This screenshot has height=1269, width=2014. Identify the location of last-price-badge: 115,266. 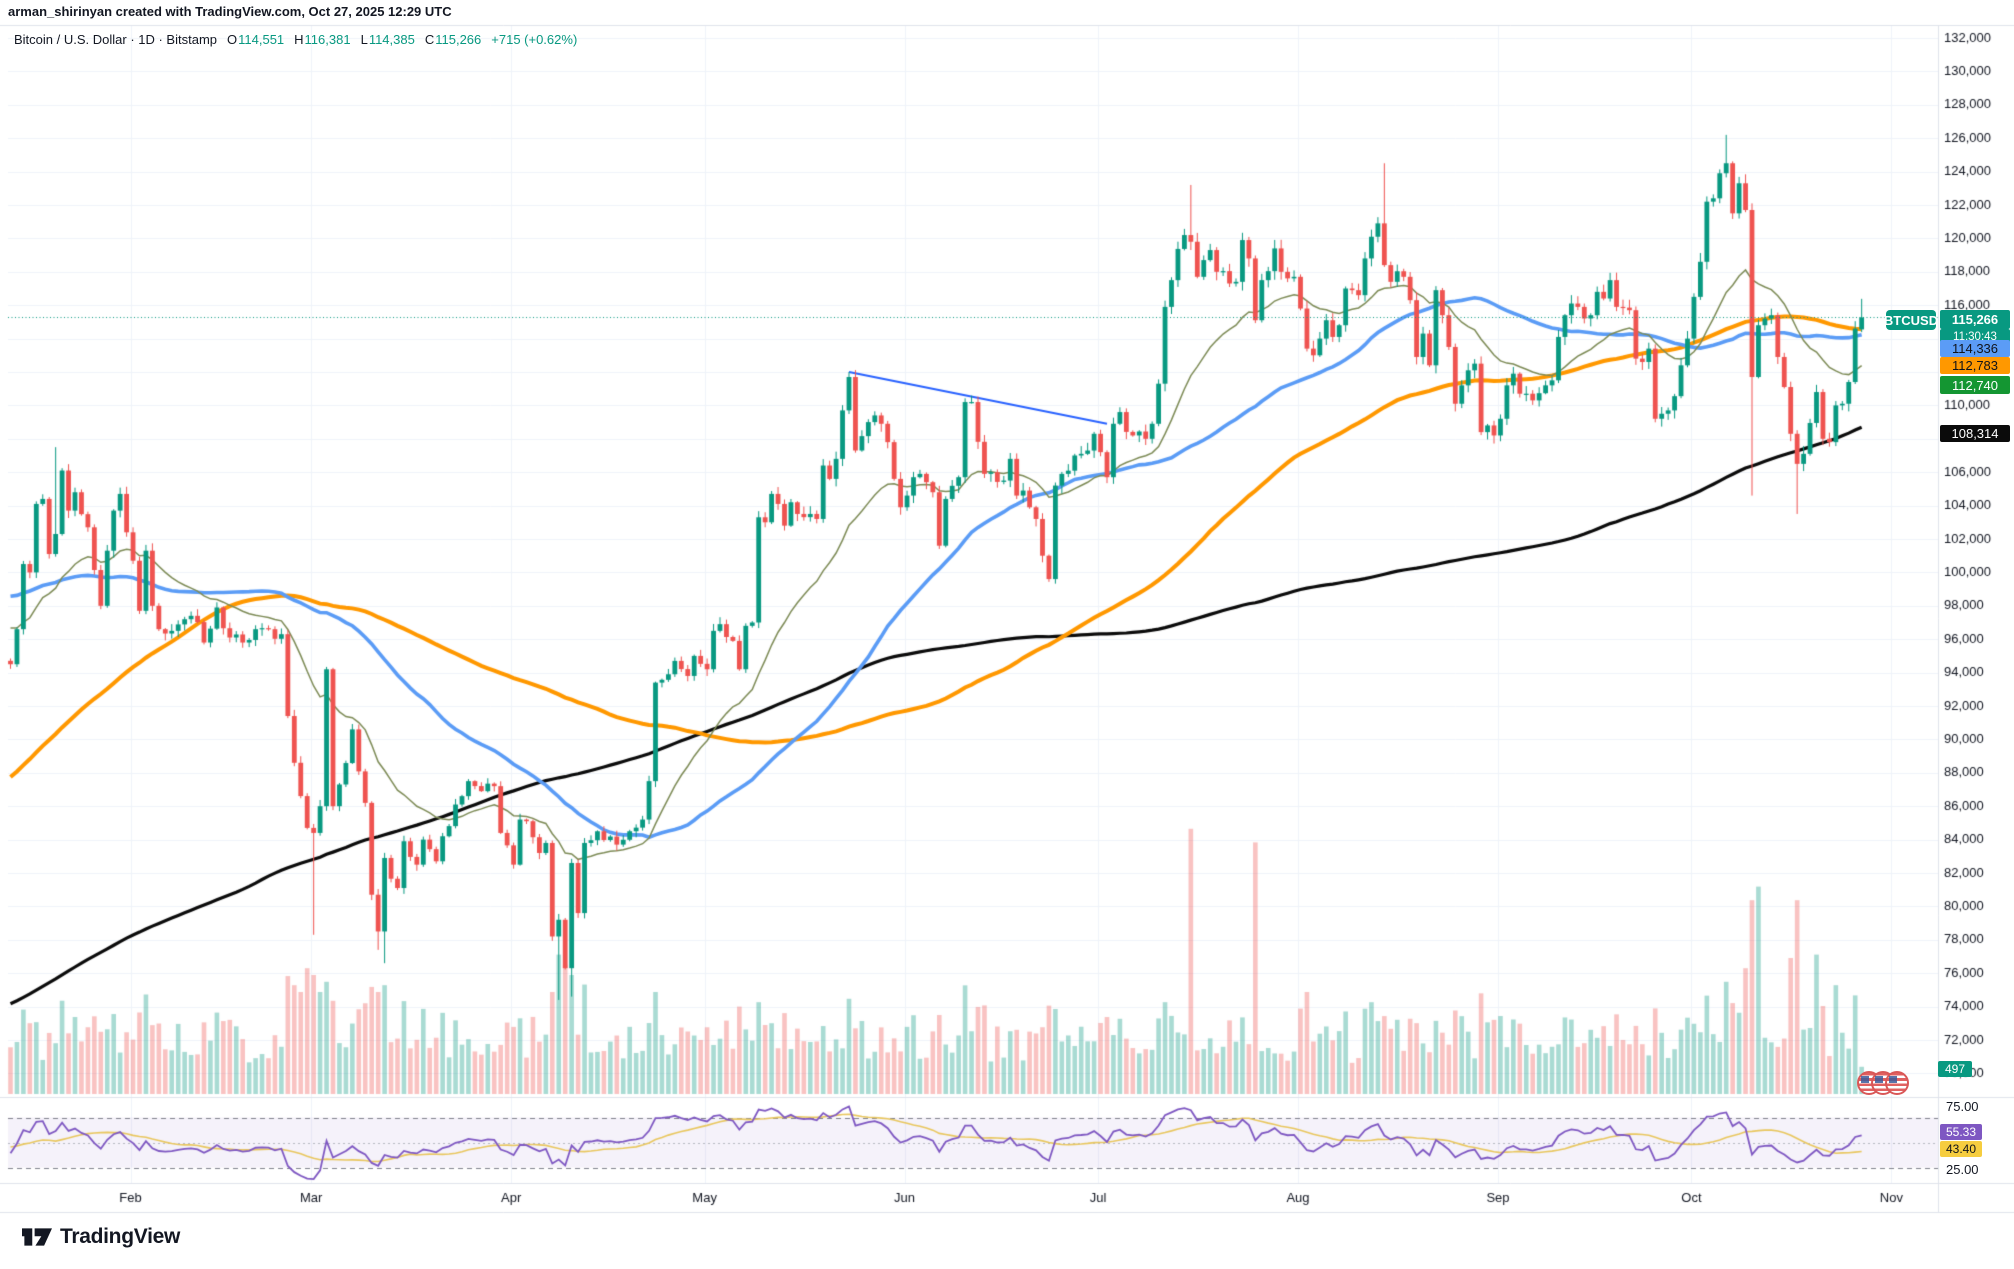
(1975, 319).